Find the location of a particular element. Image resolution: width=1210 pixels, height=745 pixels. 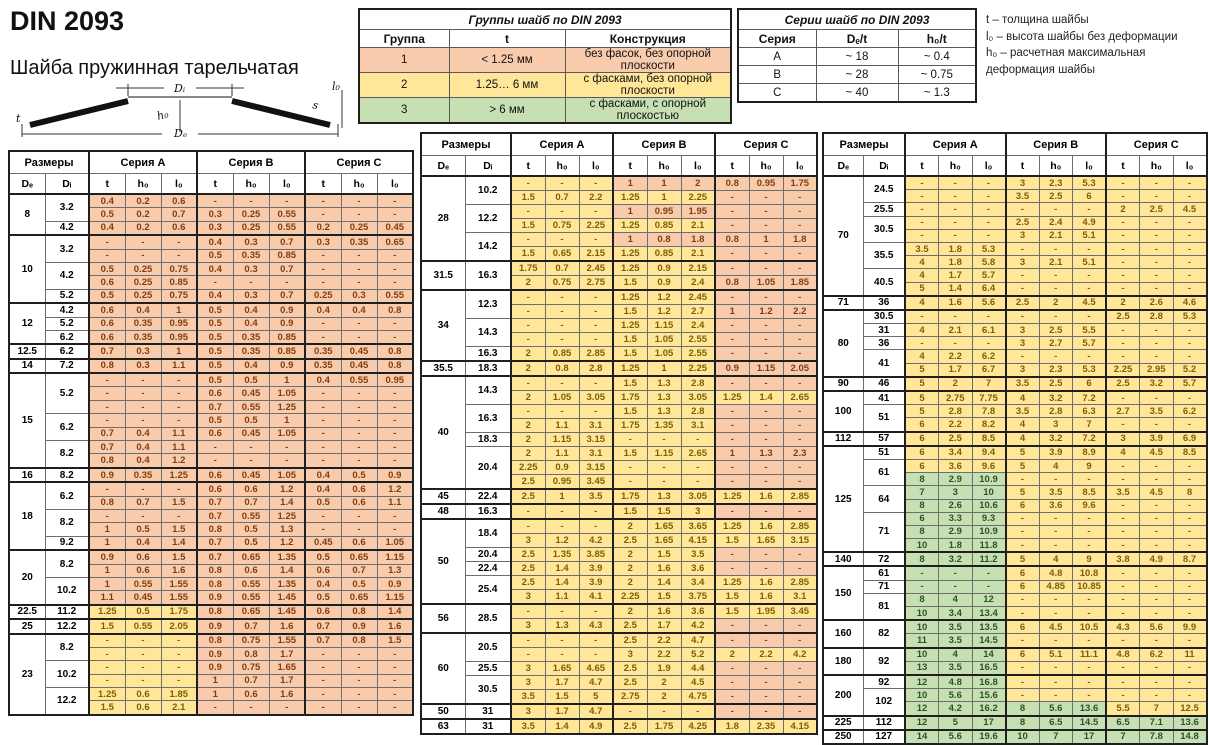

value-cell: 16.8 is located at coordinates (989, 681).